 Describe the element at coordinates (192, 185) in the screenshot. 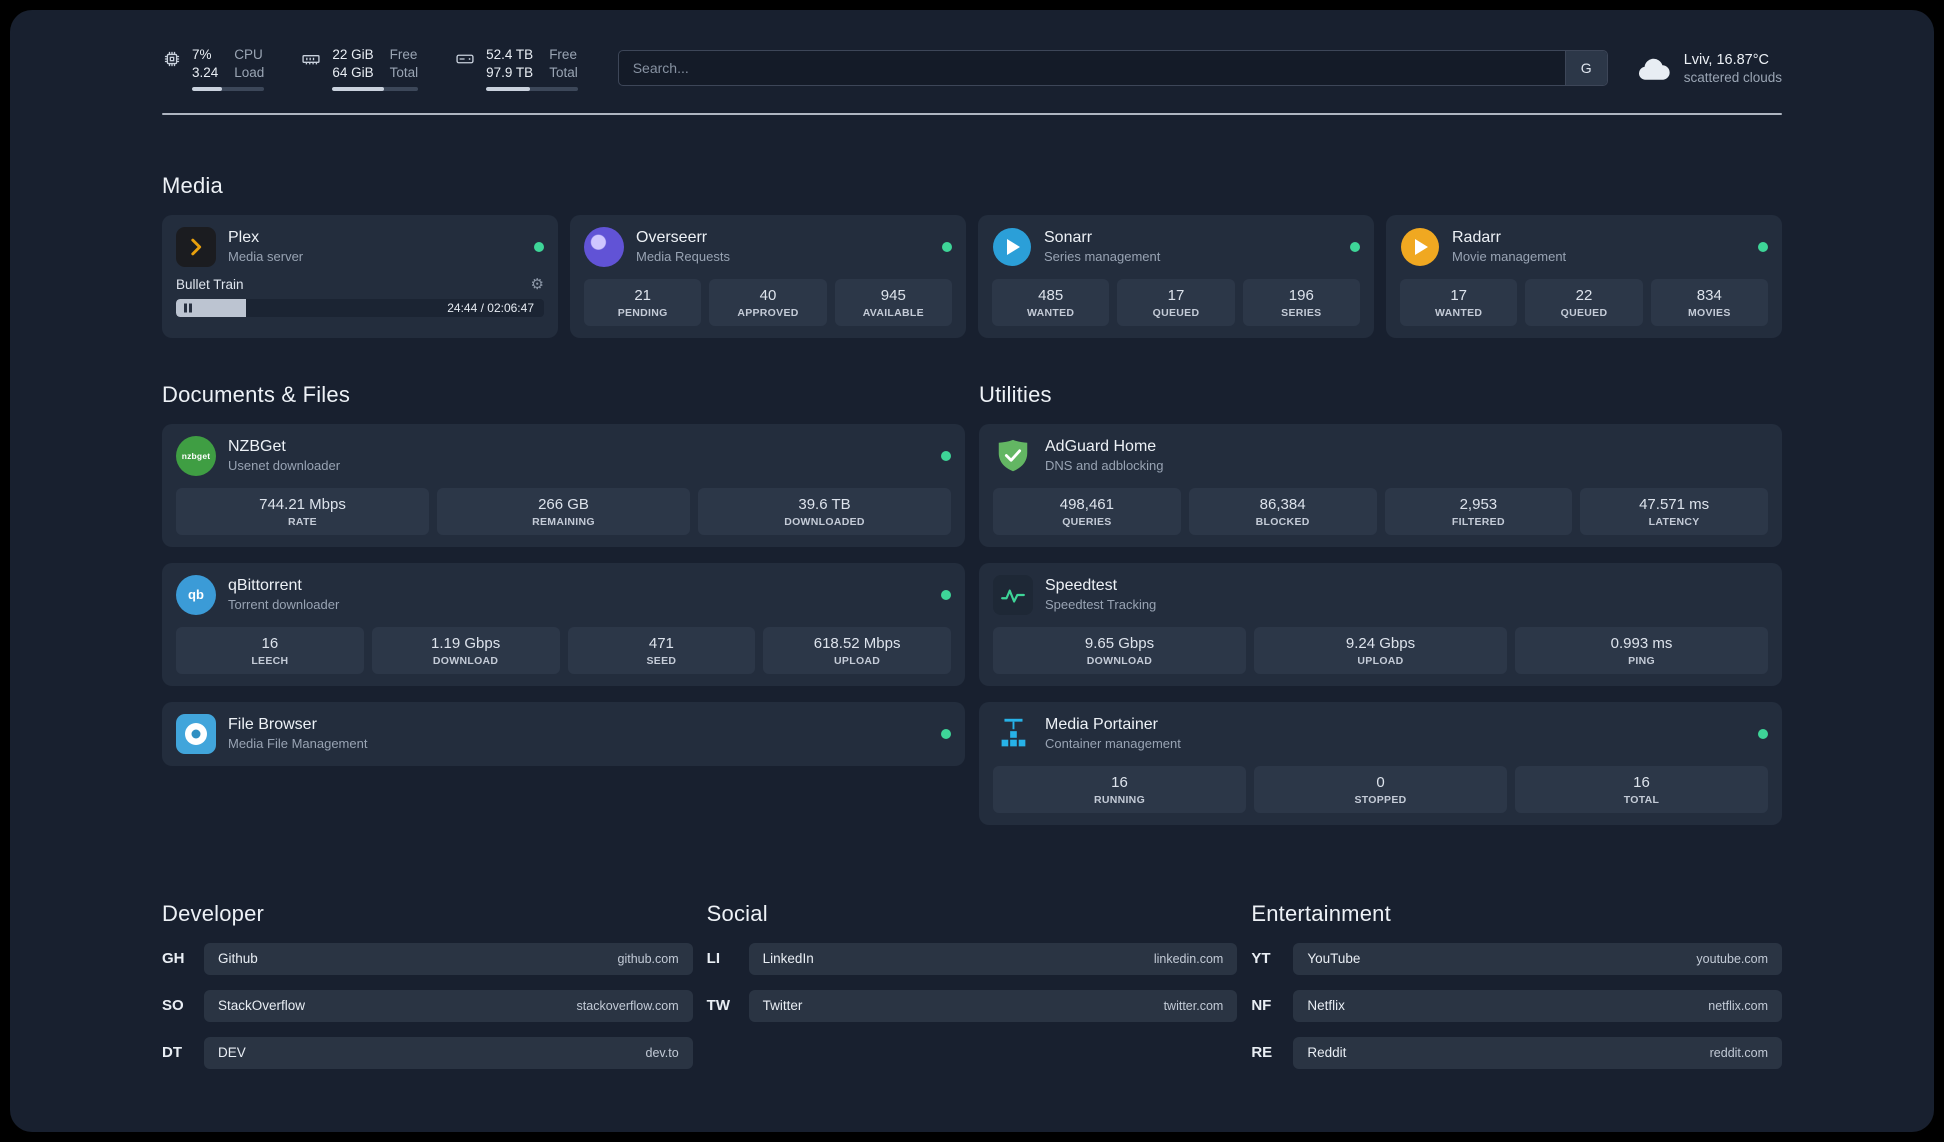

I see `section-title-media: Media` at that location.